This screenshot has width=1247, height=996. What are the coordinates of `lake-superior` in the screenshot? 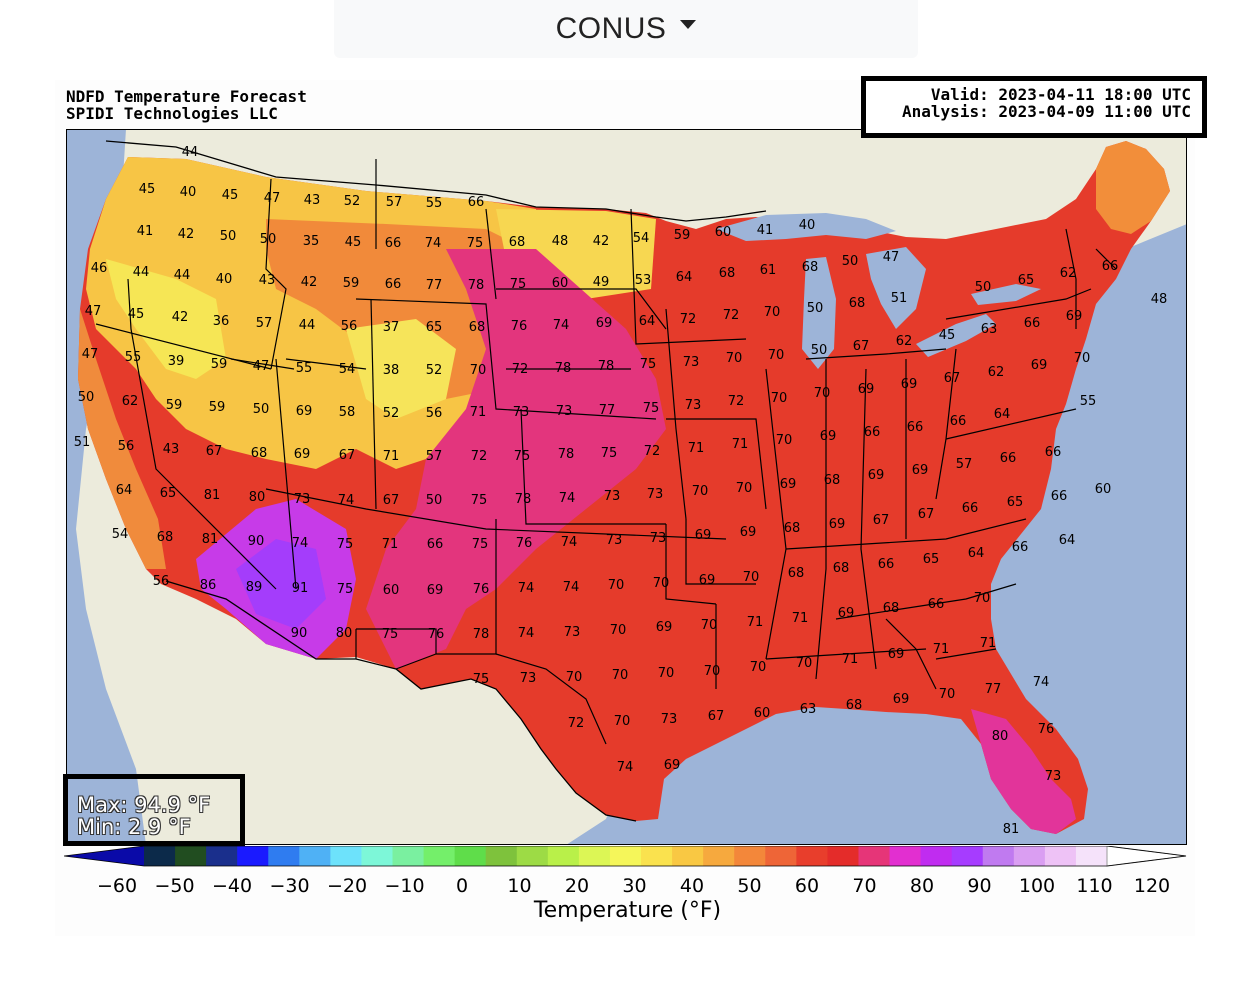 It's located at (806, 227).